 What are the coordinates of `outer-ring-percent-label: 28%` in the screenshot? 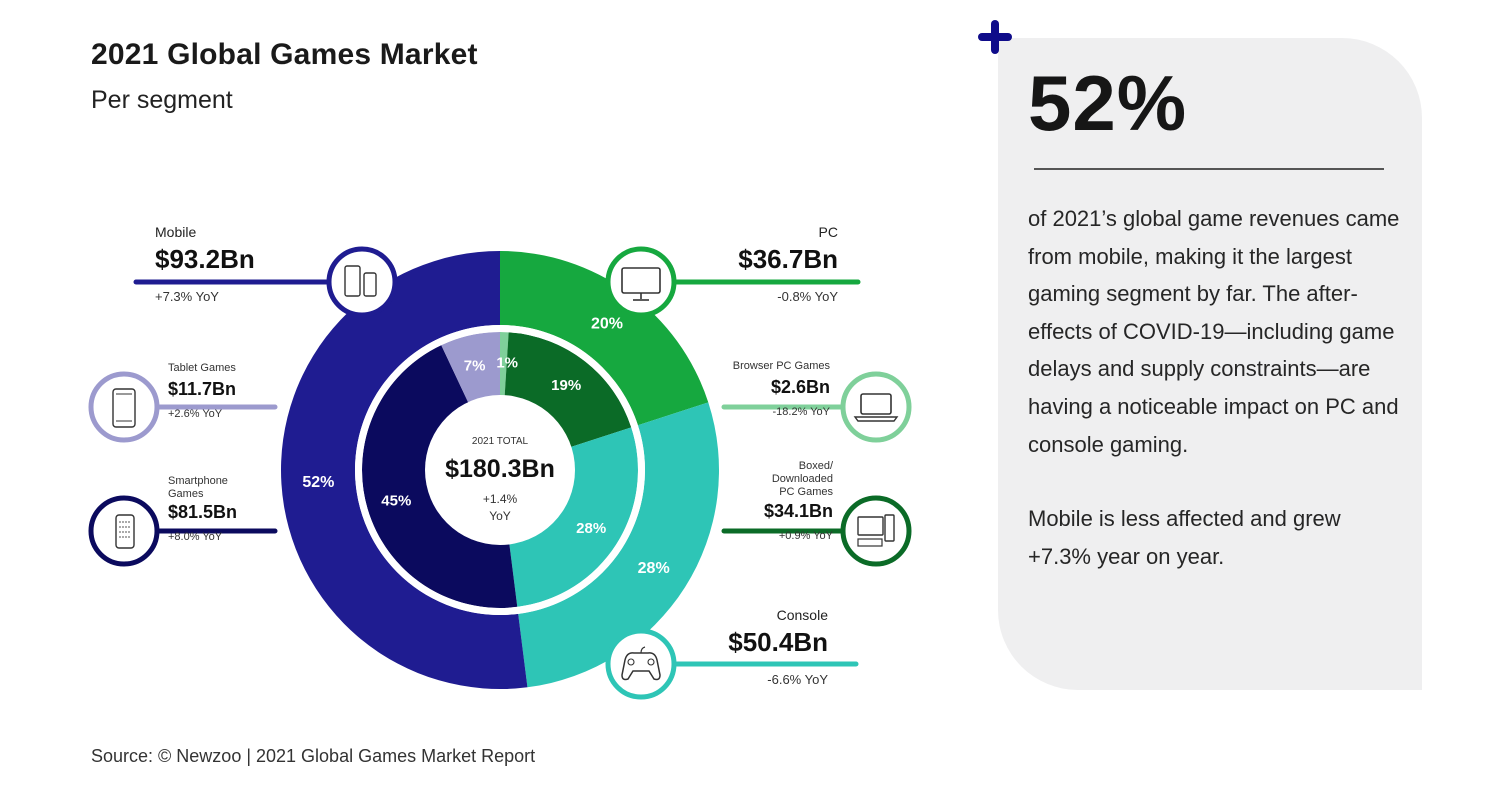 It's located at (654, 568).